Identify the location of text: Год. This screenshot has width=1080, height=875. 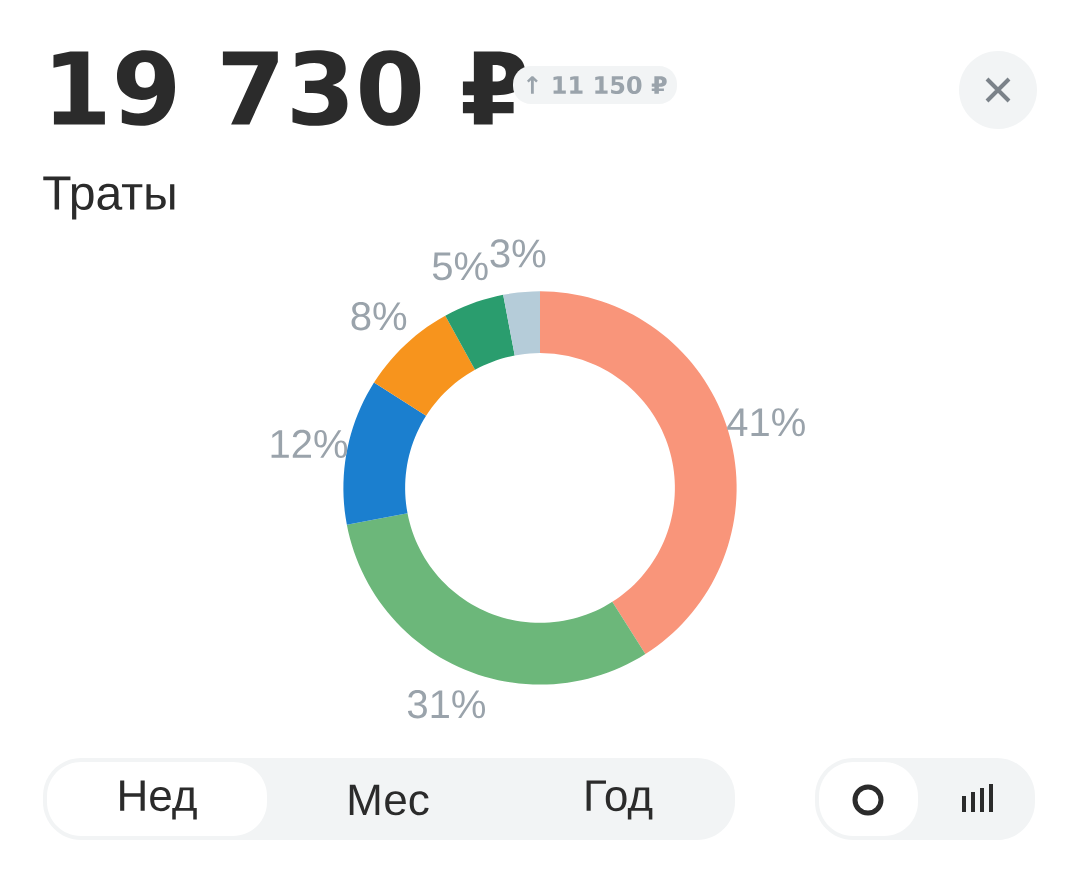
(619, 800).